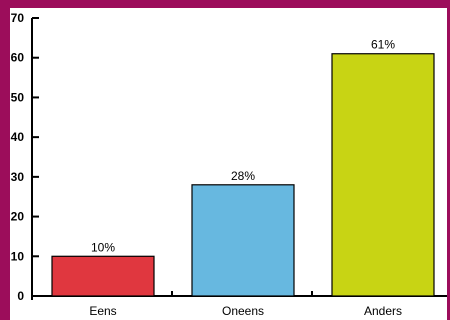  I want to click on y-tick-label: 30, so click(18, 177).